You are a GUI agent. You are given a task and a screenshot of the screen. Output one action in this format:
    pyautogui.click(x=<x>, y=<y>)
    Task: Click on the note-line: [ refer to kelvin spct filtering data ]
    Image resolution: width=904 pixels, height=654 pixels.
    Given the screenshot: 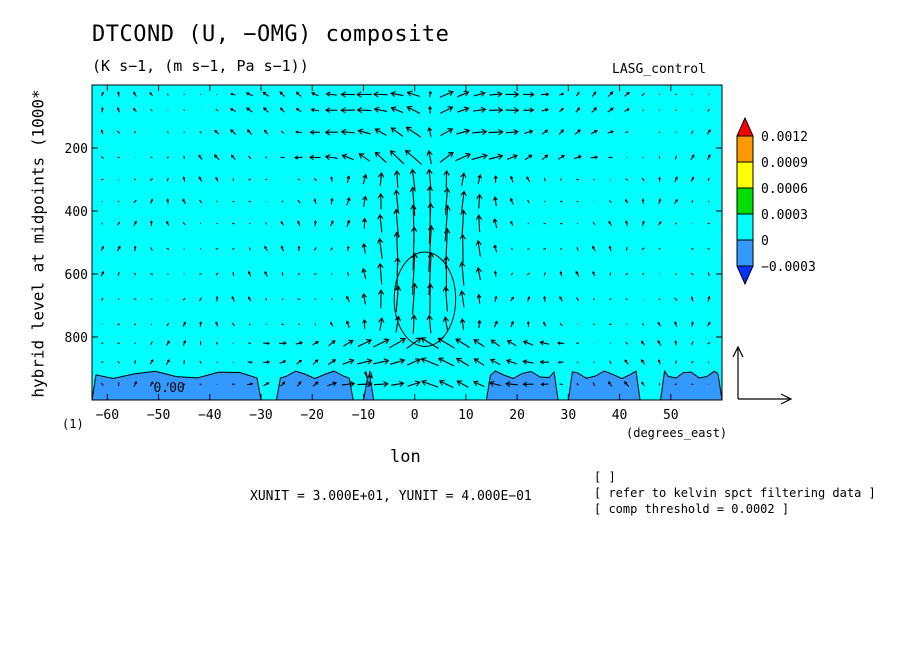 What is the action you would take?
    pyautogui.click(x=735, y=493)
    